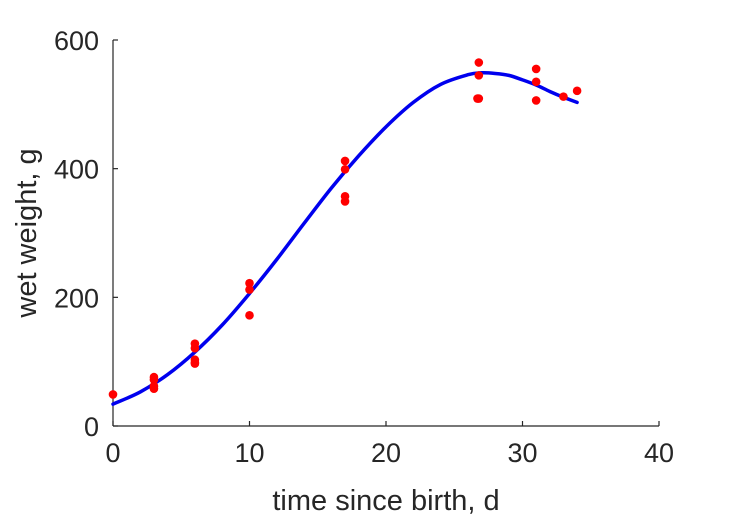 This screenshot has width=729, height=521. I want to click on x-tick-label: 0, so click(112, 453).